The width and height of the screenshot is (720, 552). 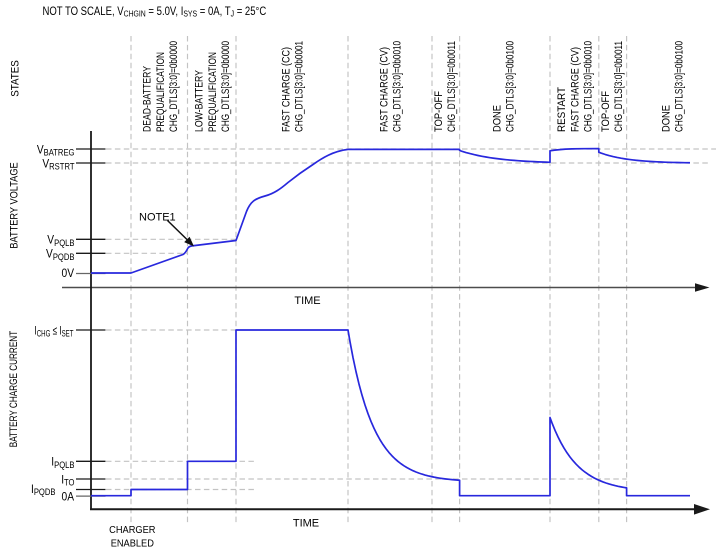 What do you see at coordinates (15, 205) in the screenshot?
I see `svg-text: BATTERY VOLTAGE` at bounding box center [15, 205].